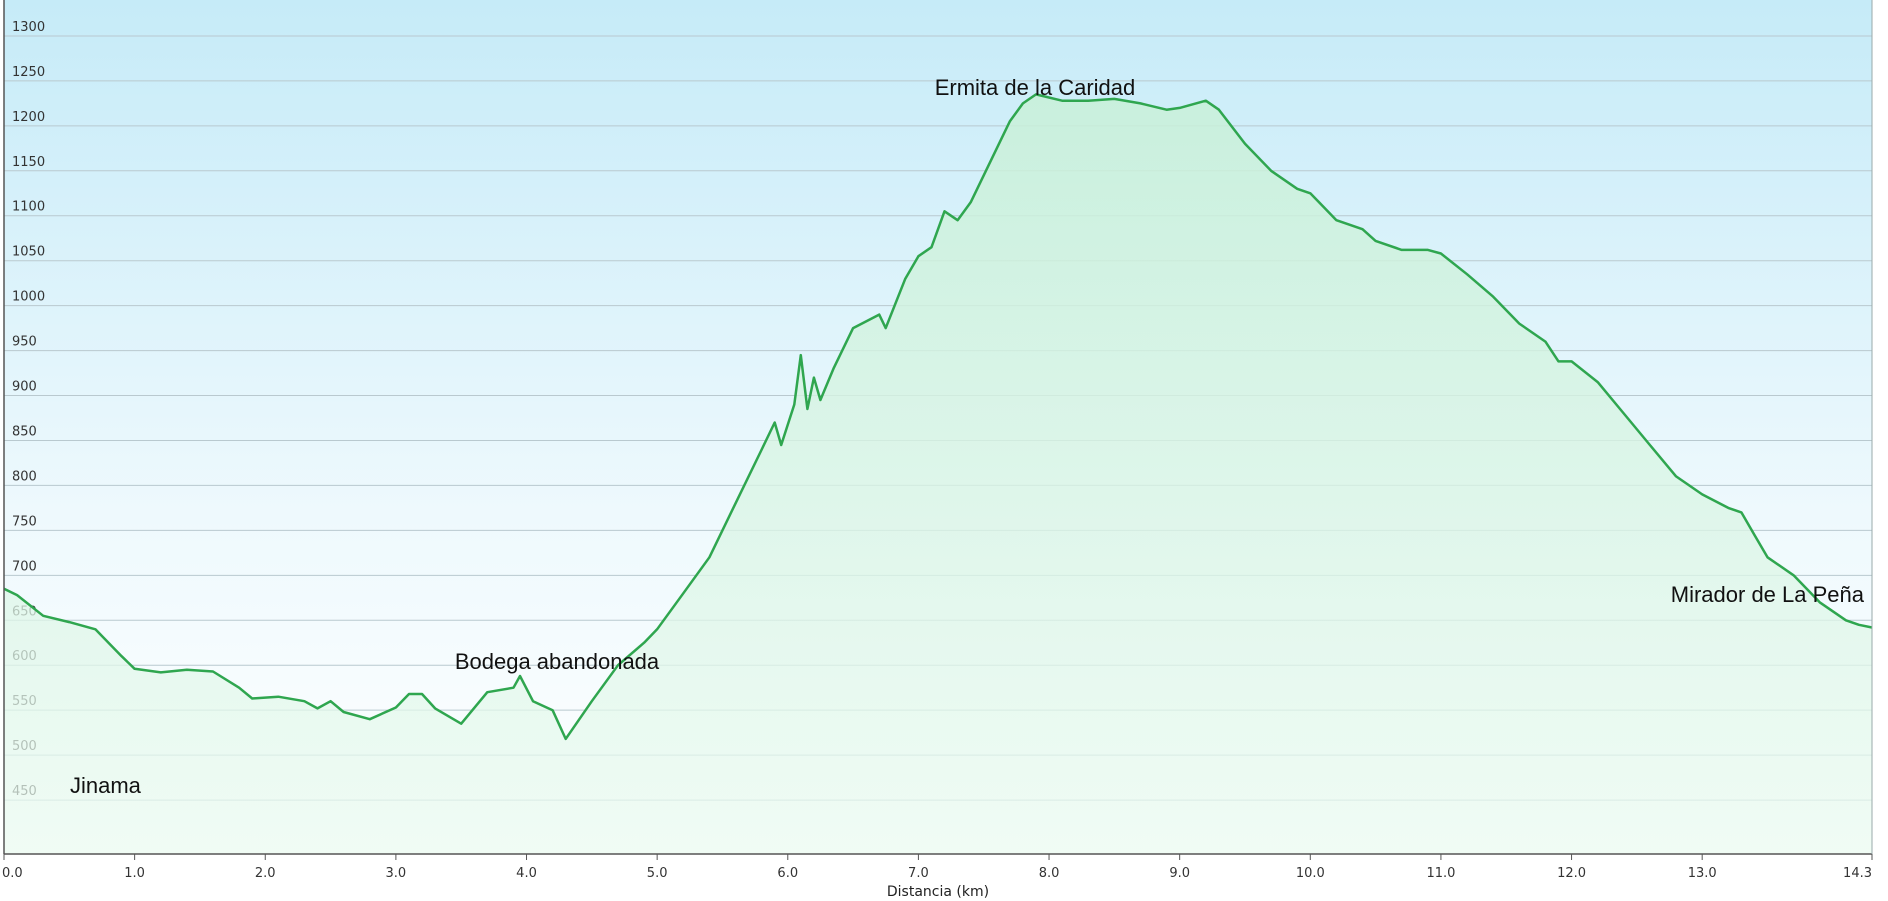 This screenshot has width=1888, height=901. Describe the element at coordinates (1179, 873) in the screenshot. I see `x-tick-label: 9.0` at that location.